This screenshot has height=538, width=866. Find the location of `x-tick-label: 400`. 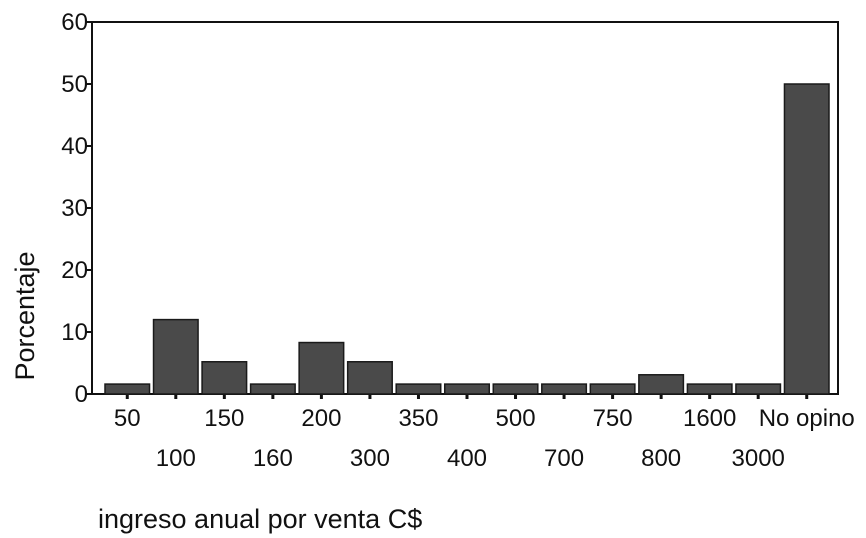

x-tick-label: 400 is located at coordinates (467, 458).